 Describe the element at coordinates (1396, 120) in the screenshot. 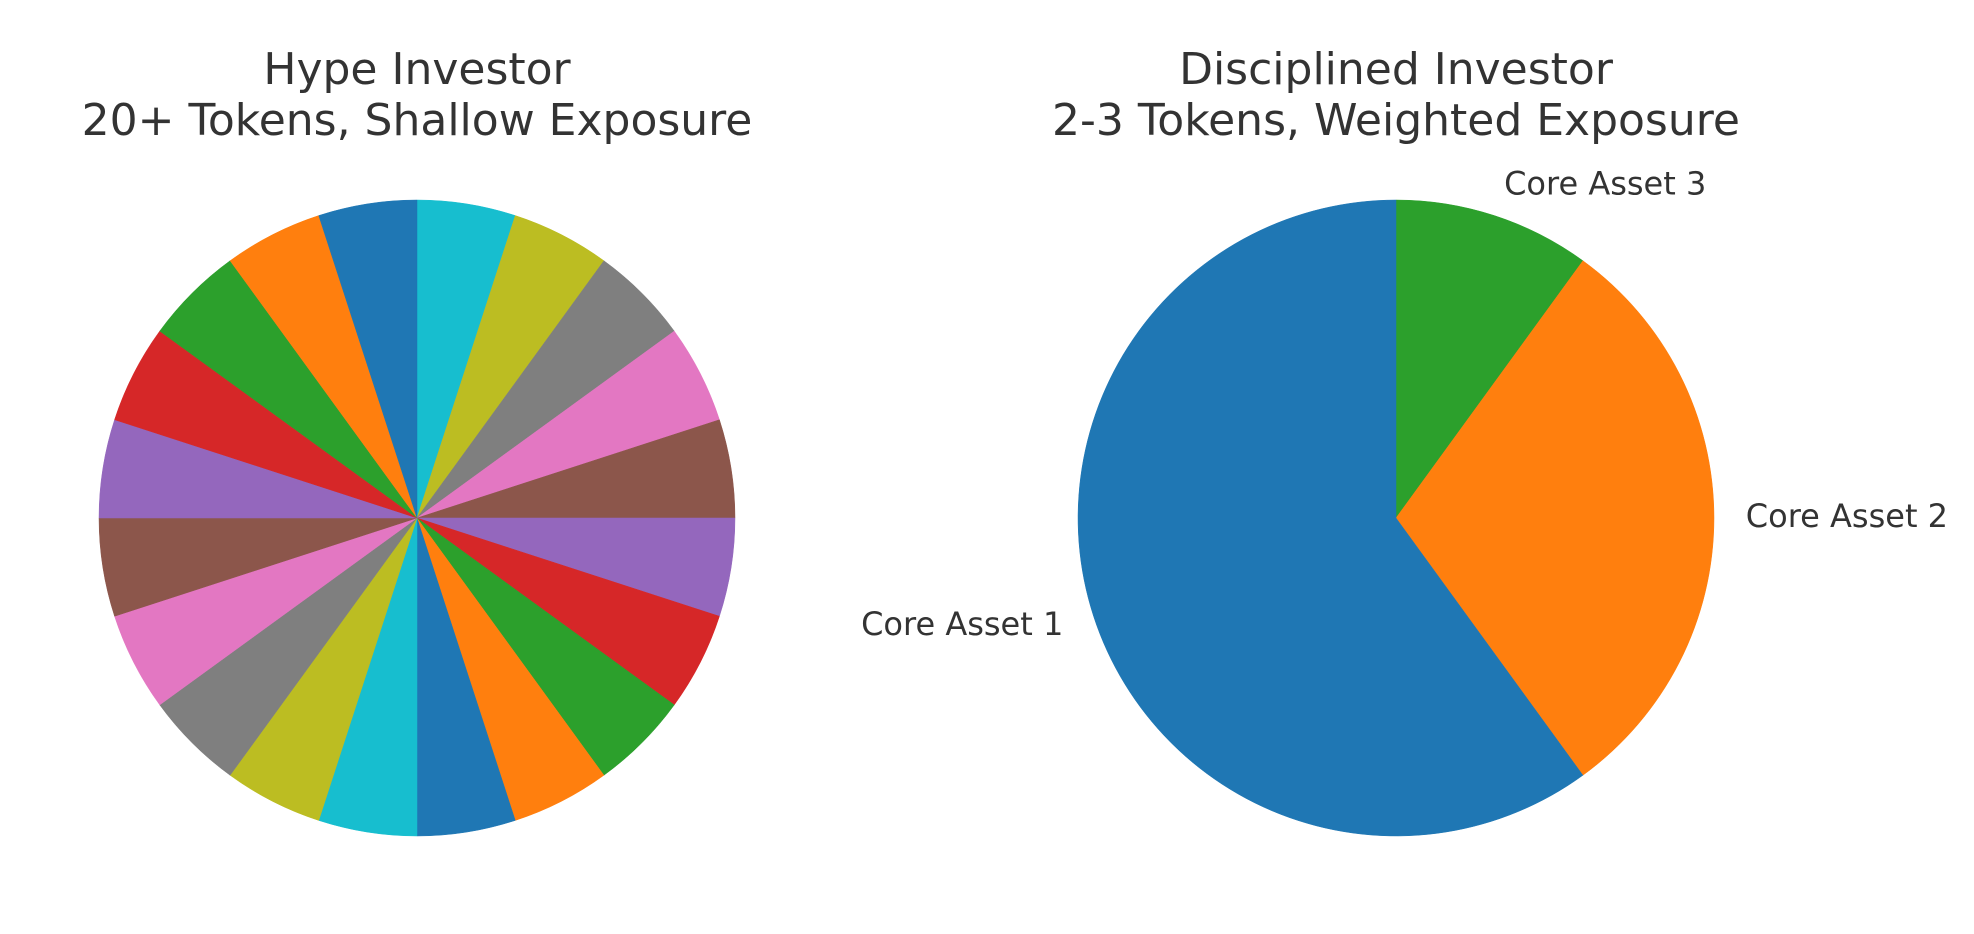

I see `disciplined-investor-title-line-2: 2-3 Tokens, Weighted Exposure` at that location.